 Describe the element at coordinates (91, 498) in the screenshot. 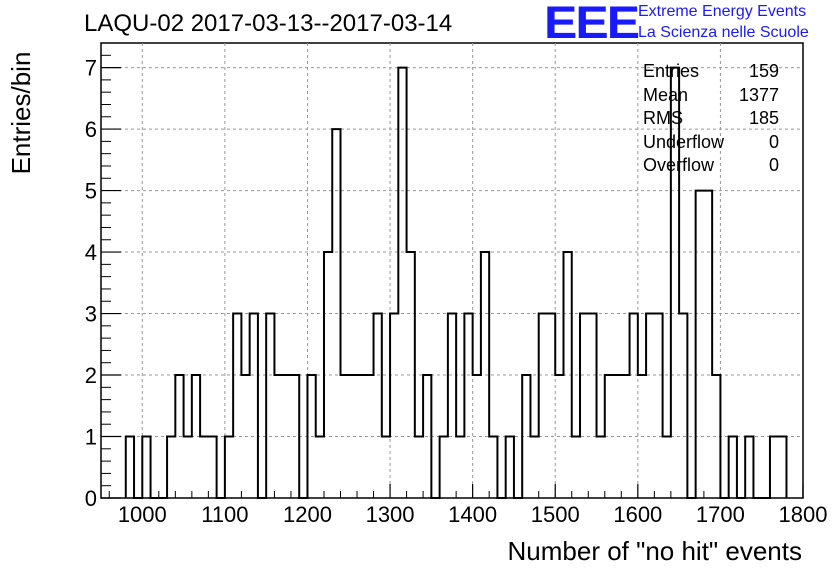

I see `y-tick-label: 0` at that location.